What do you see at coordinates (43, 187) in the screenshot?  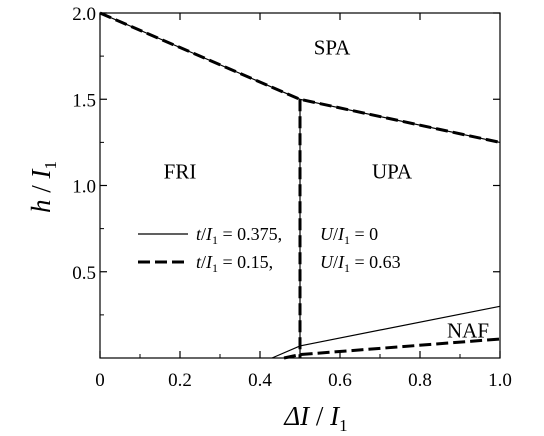 I see `y-axis-title: h / I1` at bounding box center [43, 187].